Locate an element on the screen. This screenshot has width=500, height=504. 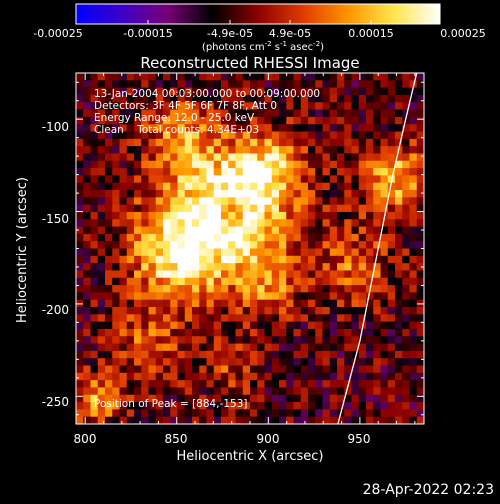
x-tick-label: 800 is located at coordinates (85, 439).